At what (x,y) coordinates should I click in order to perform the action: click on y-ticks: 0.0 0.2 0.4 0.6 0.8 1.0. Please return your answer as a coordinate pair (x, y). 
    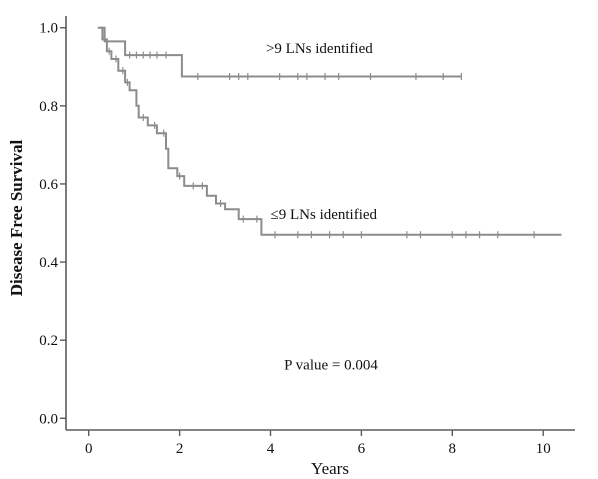
    Looking at the image, I should click on (52, 224).